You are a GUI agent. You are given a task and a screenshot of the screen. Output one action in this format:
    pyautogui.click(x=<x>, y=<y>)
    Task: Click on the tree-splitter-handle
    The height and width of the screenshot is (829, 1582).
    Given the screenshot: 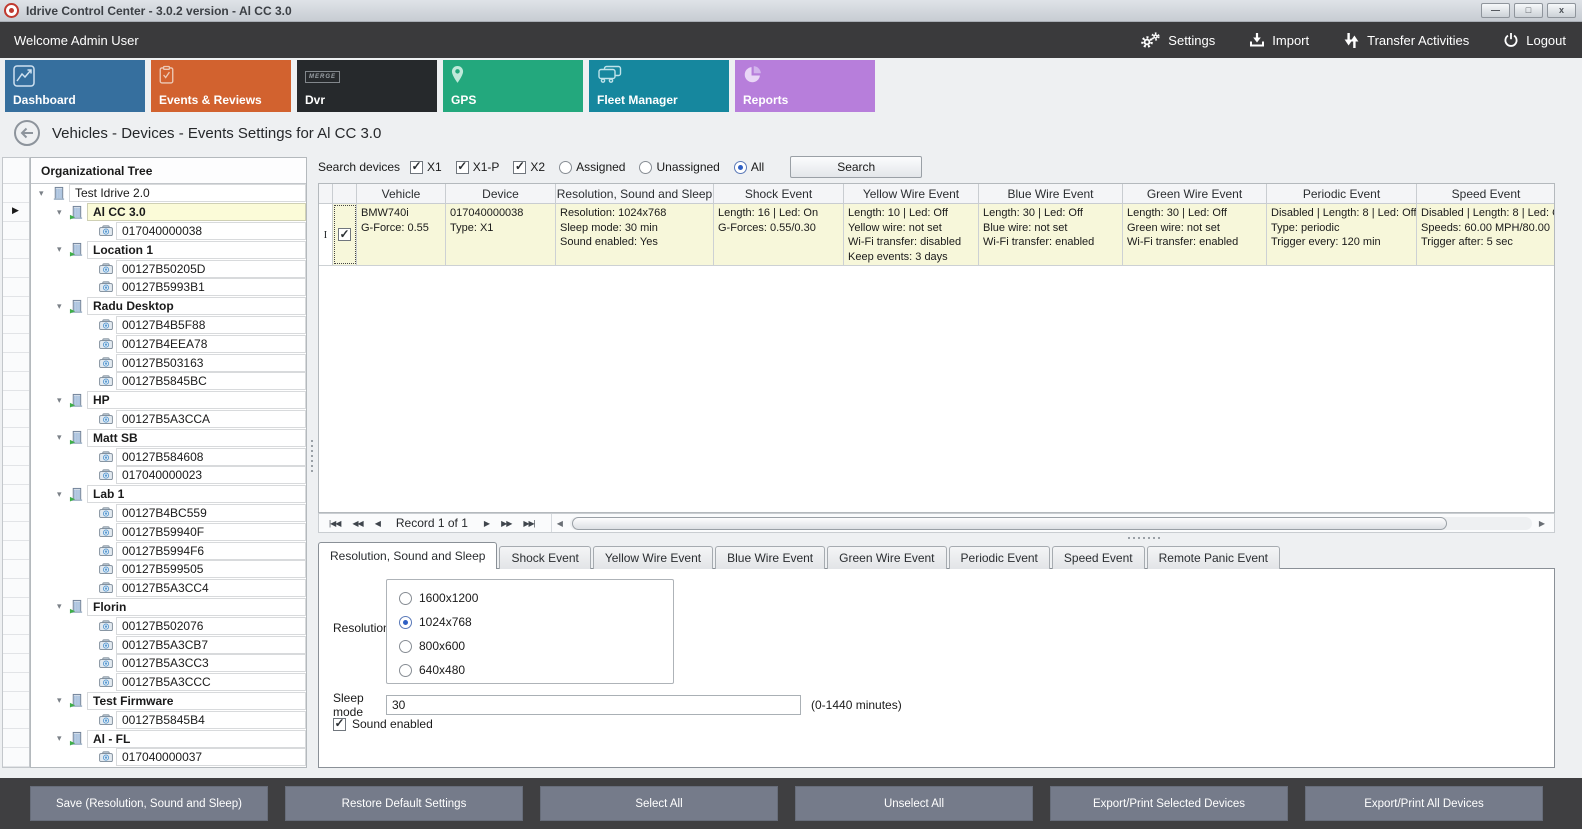 What is the action you would take?
    pyautogui.click(x=311, y=457)
    